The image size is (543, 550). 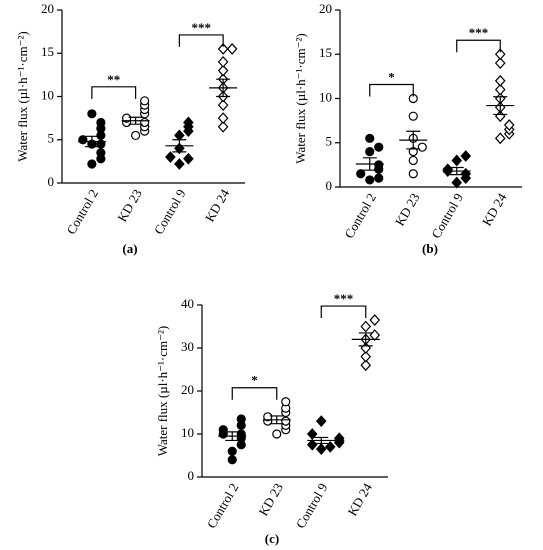 What do you see at coordinates (187, 303) in the screenshot?
I see `y-tick-label: 40` at bounding box center [187, 303].